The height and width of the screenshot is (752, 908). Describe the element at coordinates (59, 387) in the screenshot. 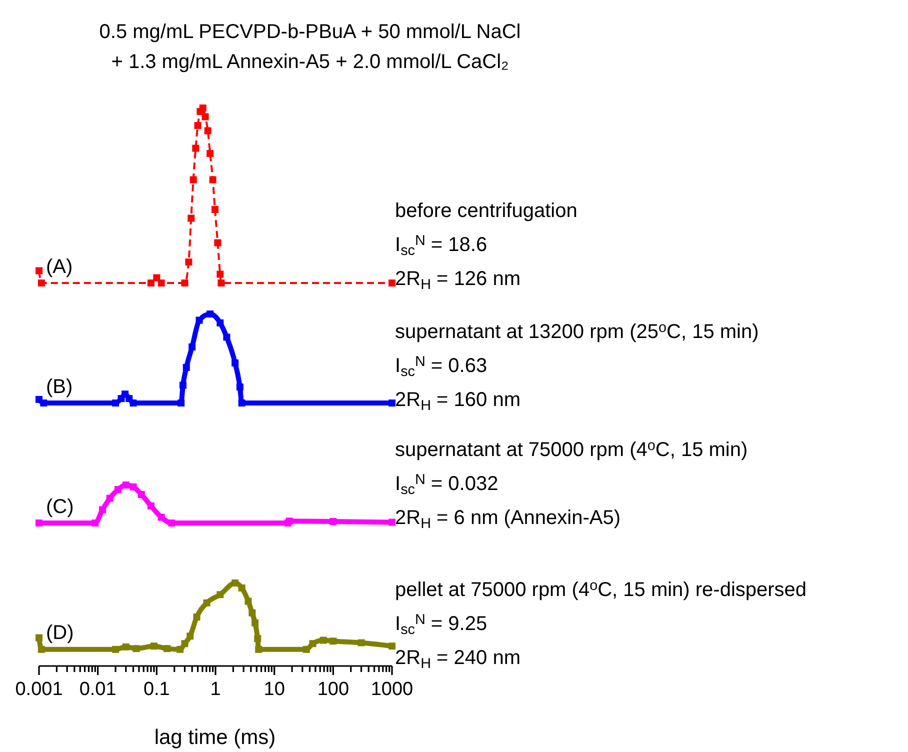

I see `annotation: (B)` at that location.